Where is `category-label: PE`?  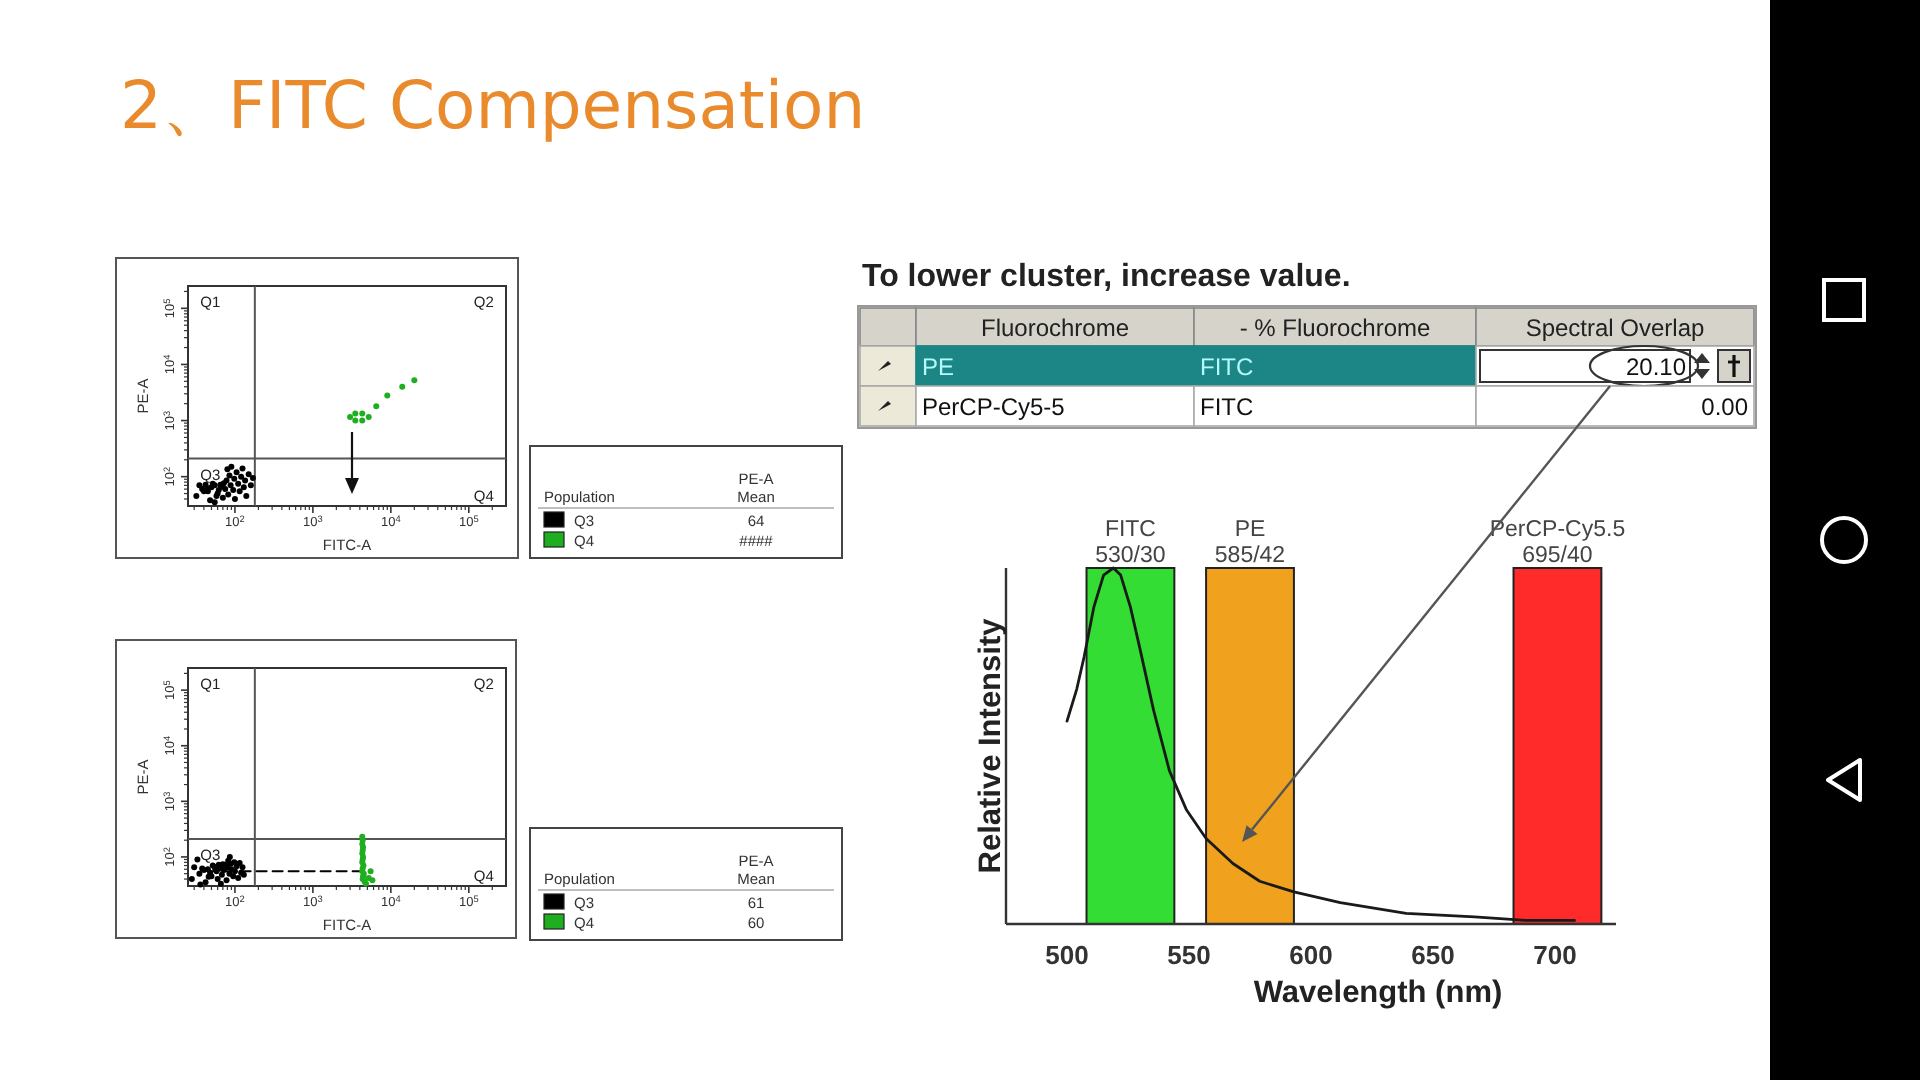 category-label: PE is located at coordinates (938, 367).